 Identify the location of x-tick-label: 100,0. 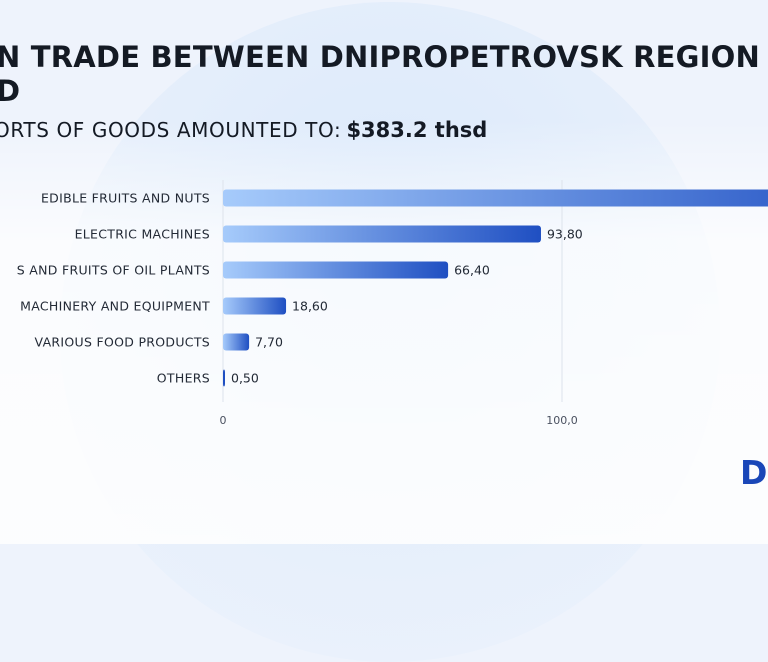
(562, 420).